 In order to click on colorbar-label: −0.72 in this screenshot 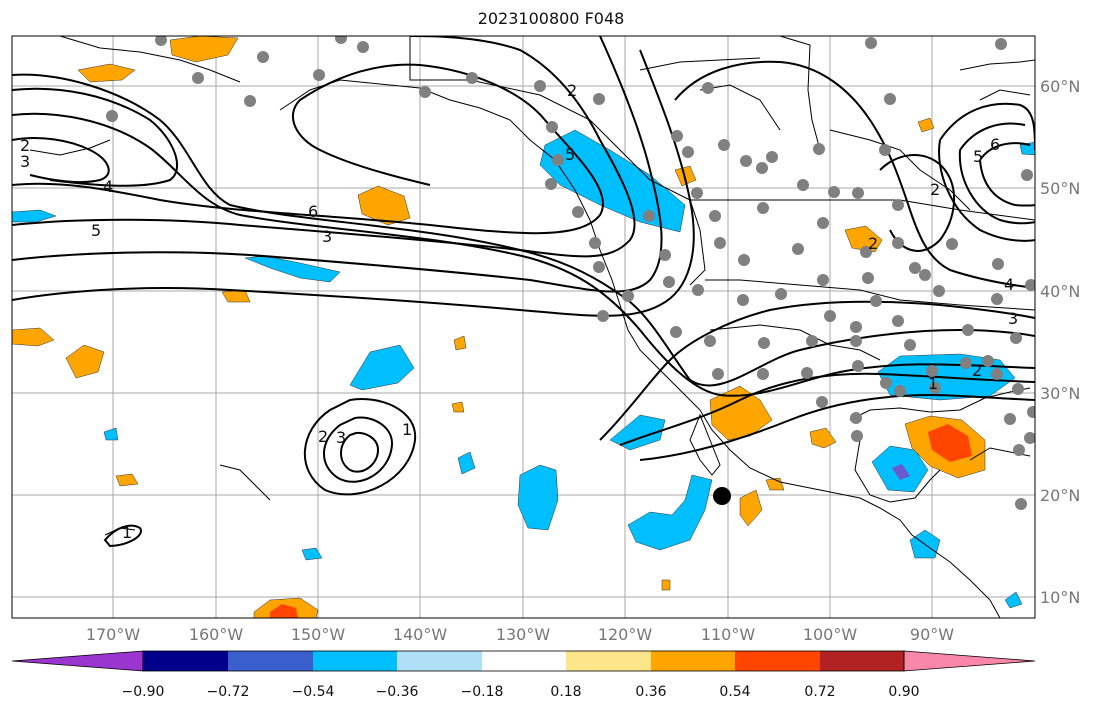, I will do `click(228, 692)`.